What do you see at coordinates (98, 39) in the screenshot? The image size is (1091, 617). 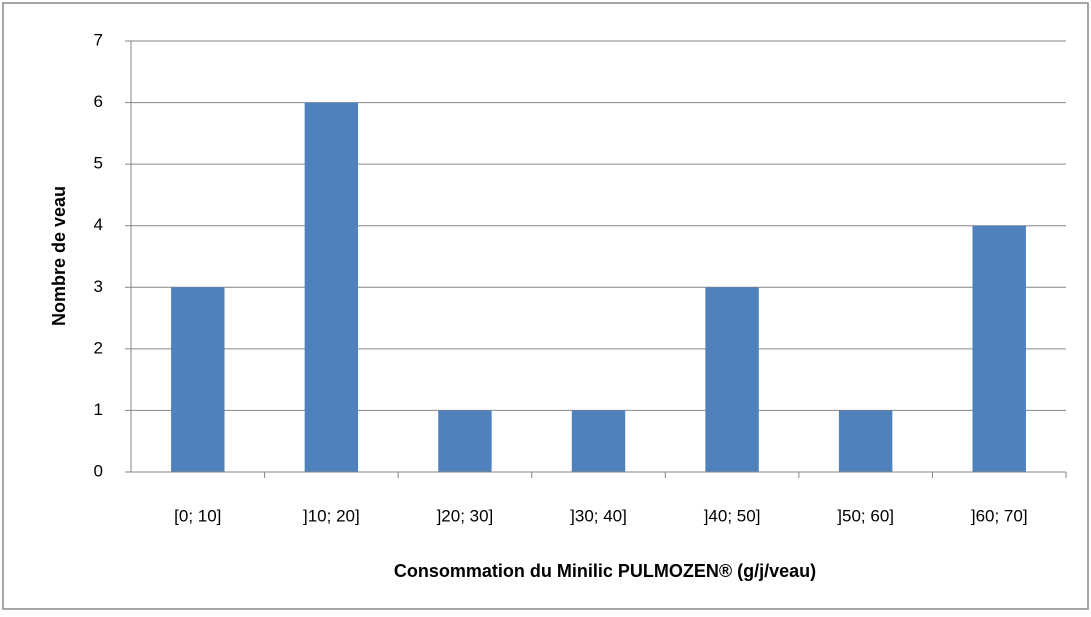 I see `y-tick-label: 7` at bounding box center [98, 39].